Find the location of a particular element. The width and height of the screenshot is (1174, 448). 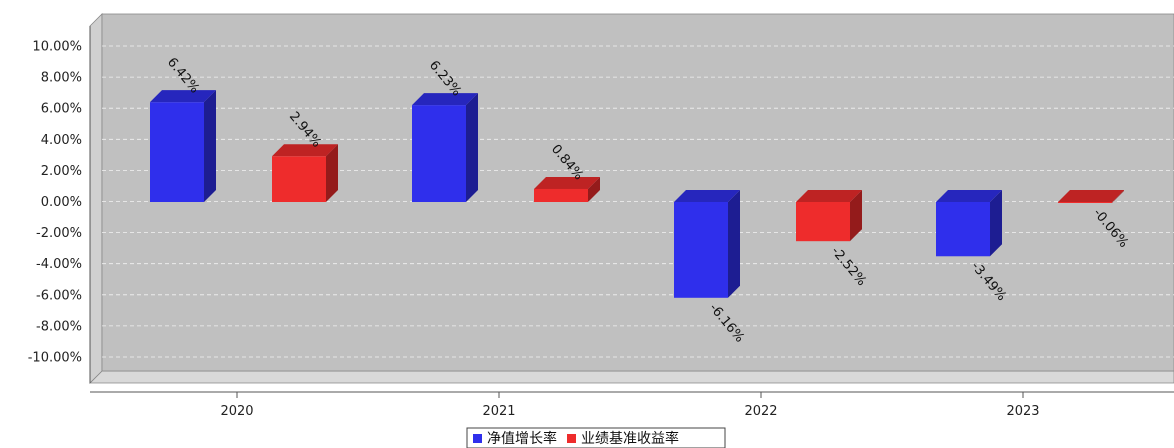

bar-业绩基准收益率-2020 is located at coordinates (305, 173).